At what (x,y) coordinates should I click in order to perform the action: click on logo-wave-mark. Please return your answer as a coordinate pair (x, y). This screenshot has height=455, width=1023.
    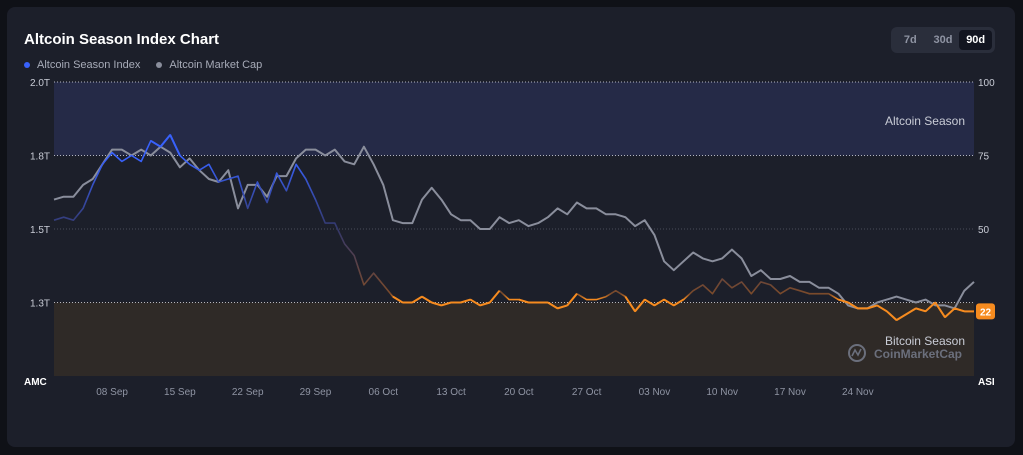
    Looking at the image, I should click on (856, 352).